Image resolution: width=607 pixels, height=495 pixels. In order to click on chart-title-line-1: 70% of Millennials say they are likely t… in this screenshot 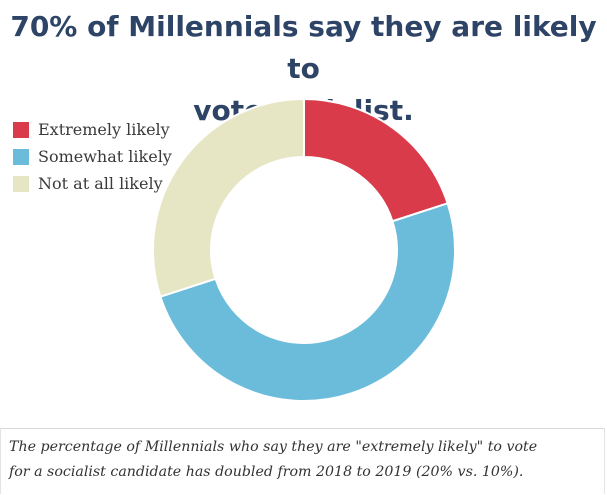, I will do `click(303, 47)`.